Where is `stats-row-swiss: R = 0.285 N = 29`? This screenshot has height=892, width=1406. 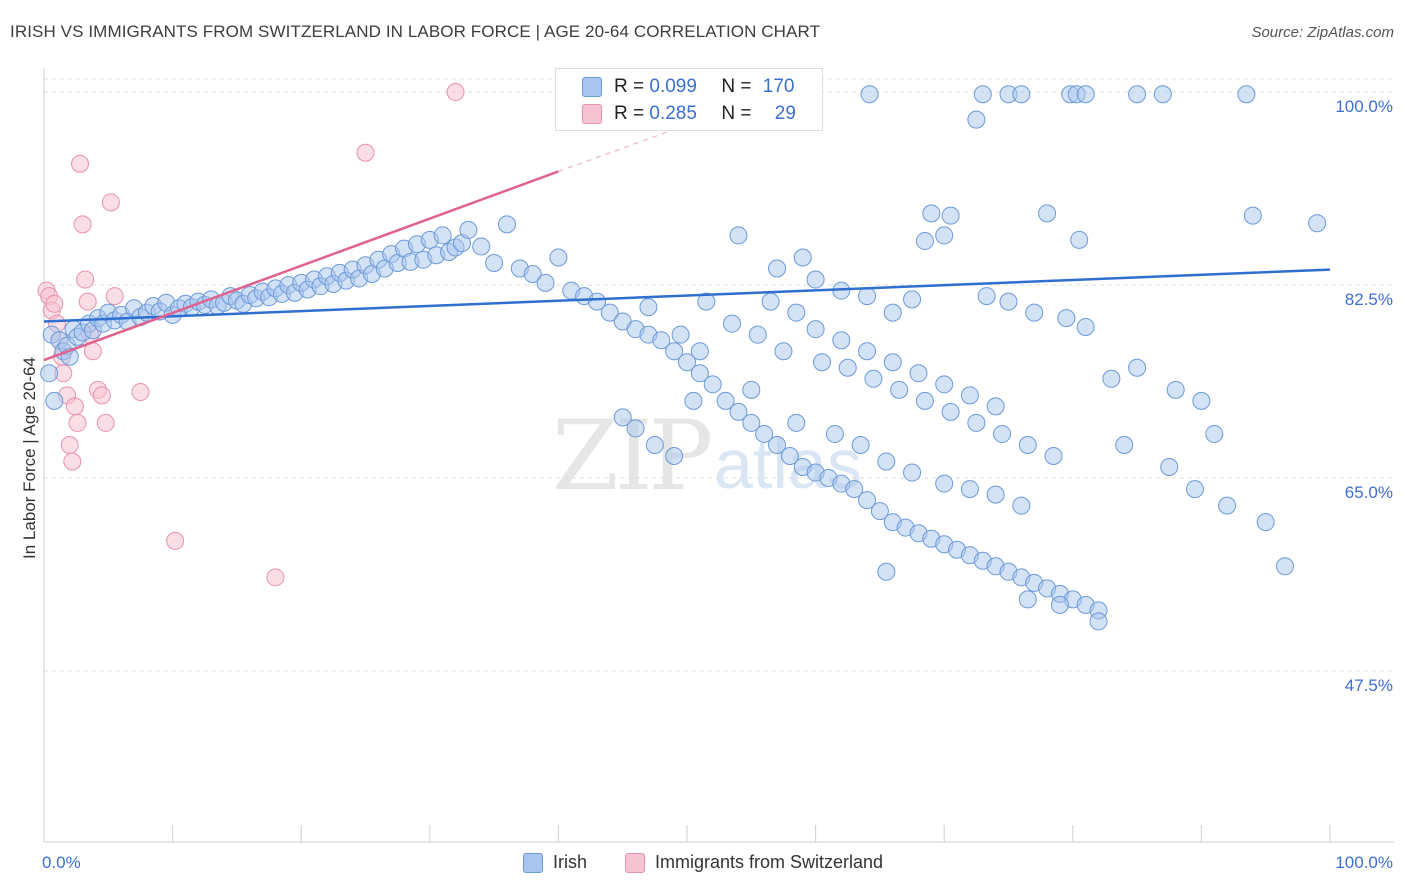
stats-row-swiss: R = 0.285 N = 29 is located at coordinates (689, 114).